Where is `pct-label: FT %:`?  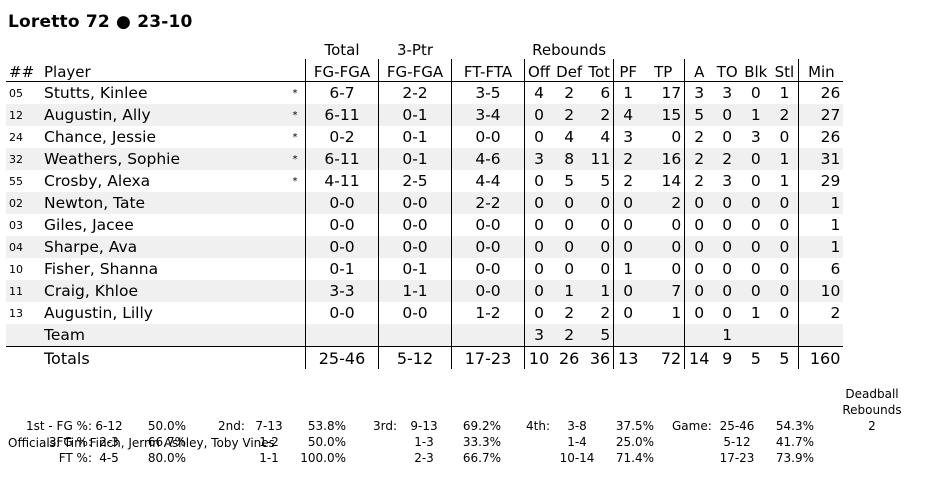 pct-label: FT %: is located at coordinates (75, 458).